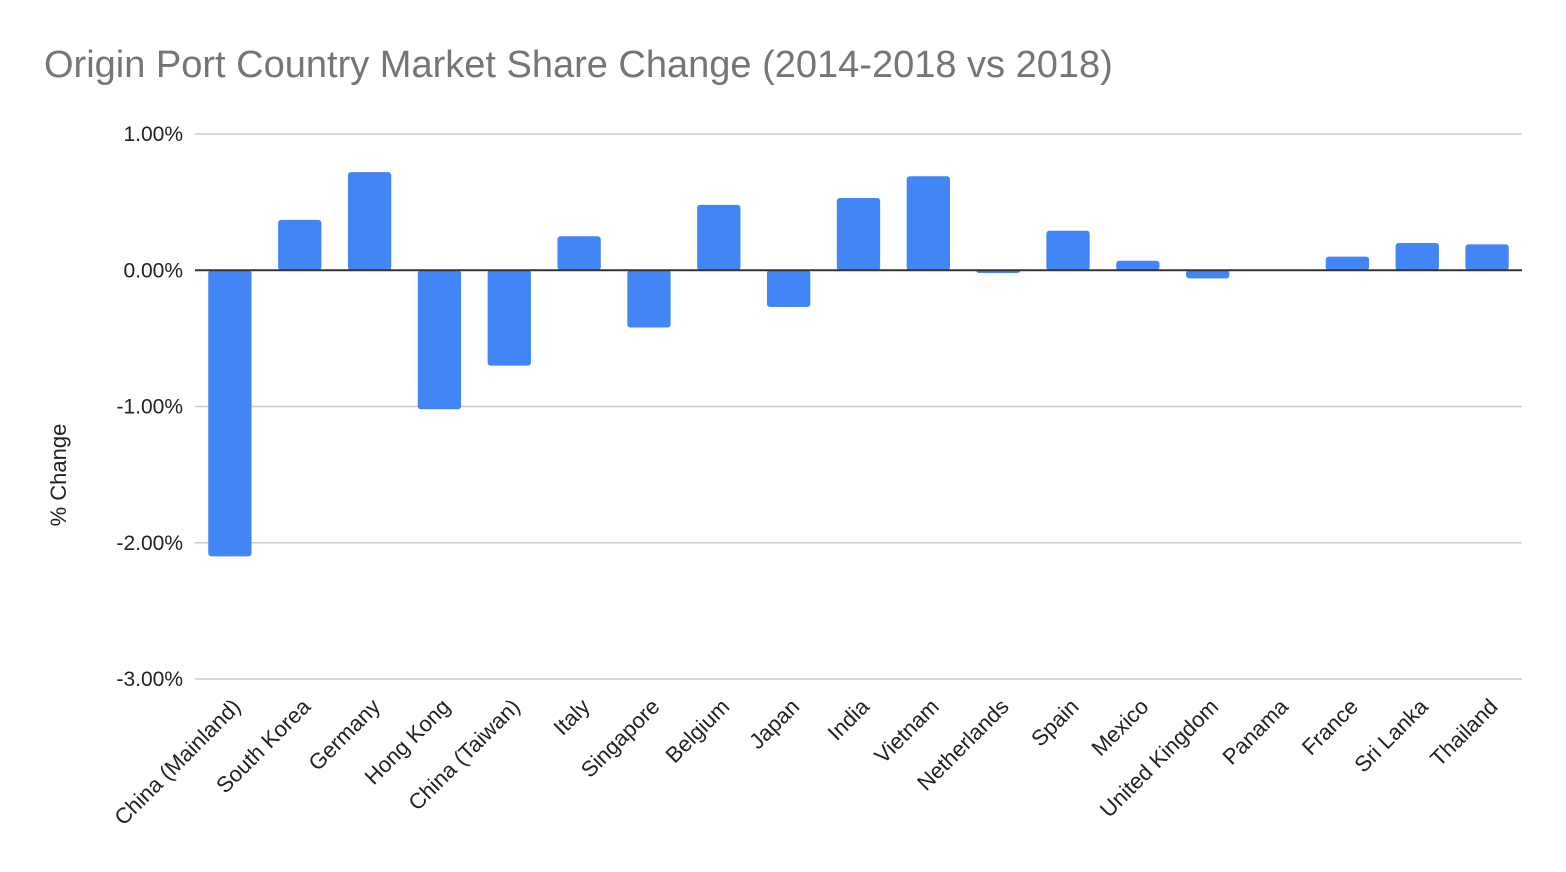 The image size is (1566, 872). Describe the element at coordinates (789, 289) in the screenshot. I see `bar-japan` at that location.